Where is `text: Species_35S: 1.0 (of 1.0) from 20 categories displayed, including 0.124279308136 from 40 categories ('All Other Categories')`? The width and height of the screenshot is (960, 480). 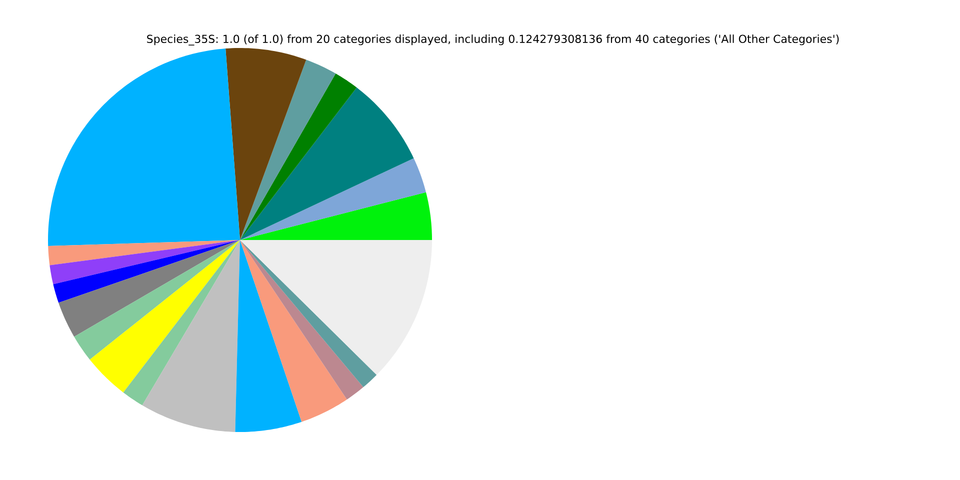
text: Species_35S: 1.0 (of 1.0) from 20 categories displayed, including 0.124279308136 from 40 categories ('All Other Categories') is located at coordinates (493, 40).